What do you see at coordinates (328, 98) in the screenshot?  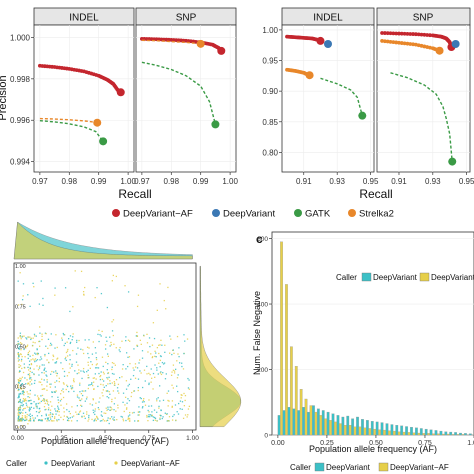 I see `plot-area` at bounding box center [328, 98].